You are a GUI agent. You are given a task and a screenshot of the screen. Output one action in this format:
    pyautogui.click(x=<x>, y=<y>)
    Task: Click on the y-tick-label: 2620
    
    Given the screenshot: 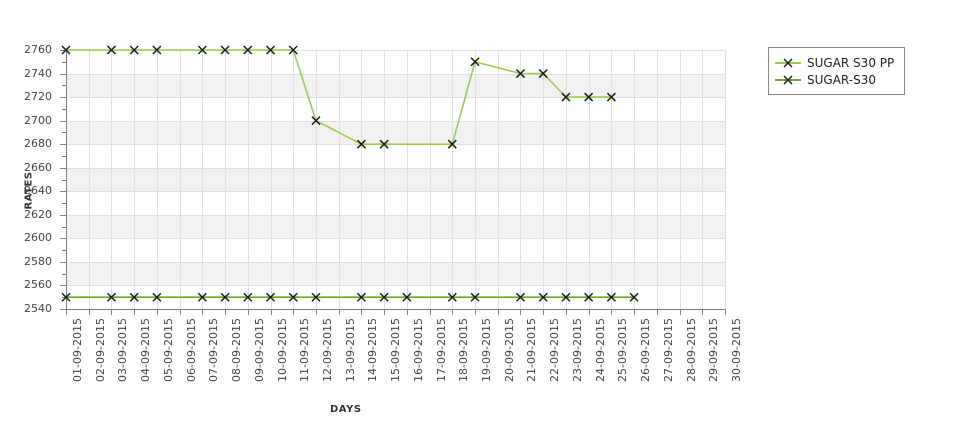 What is the action you would take?
    pyautogui.click(x=38, y=214)
    